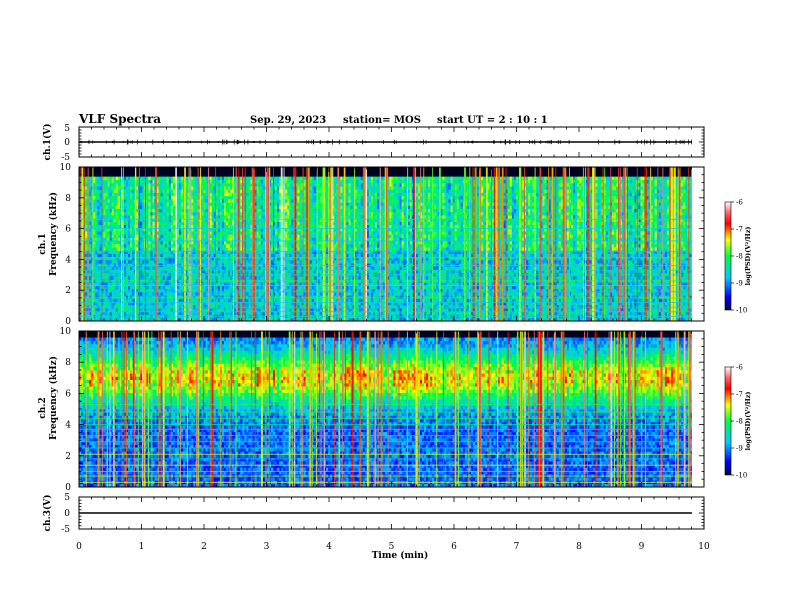  Describe the element at coordinates (47, 513) in the screenshot. I see `ch3-waveform-ylabel: ch.3(V)` at that location.